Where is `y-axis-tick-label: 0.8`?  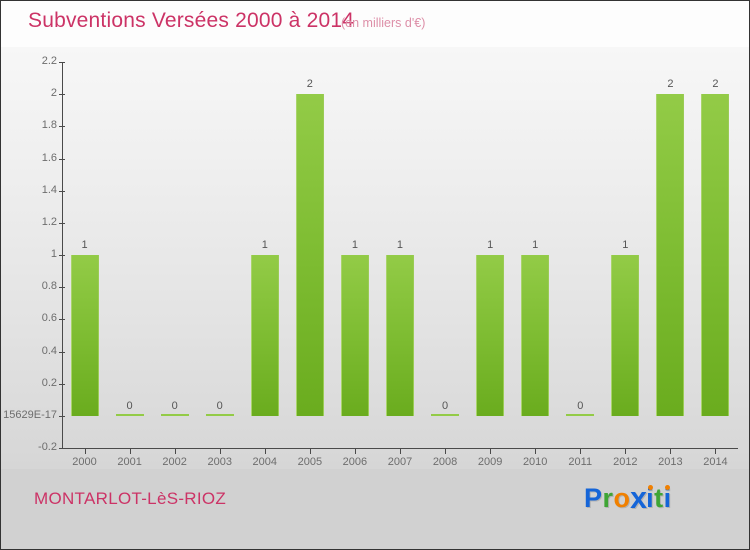 y-axis-tick-label: 0.8 is located at coordinates (49, 286).